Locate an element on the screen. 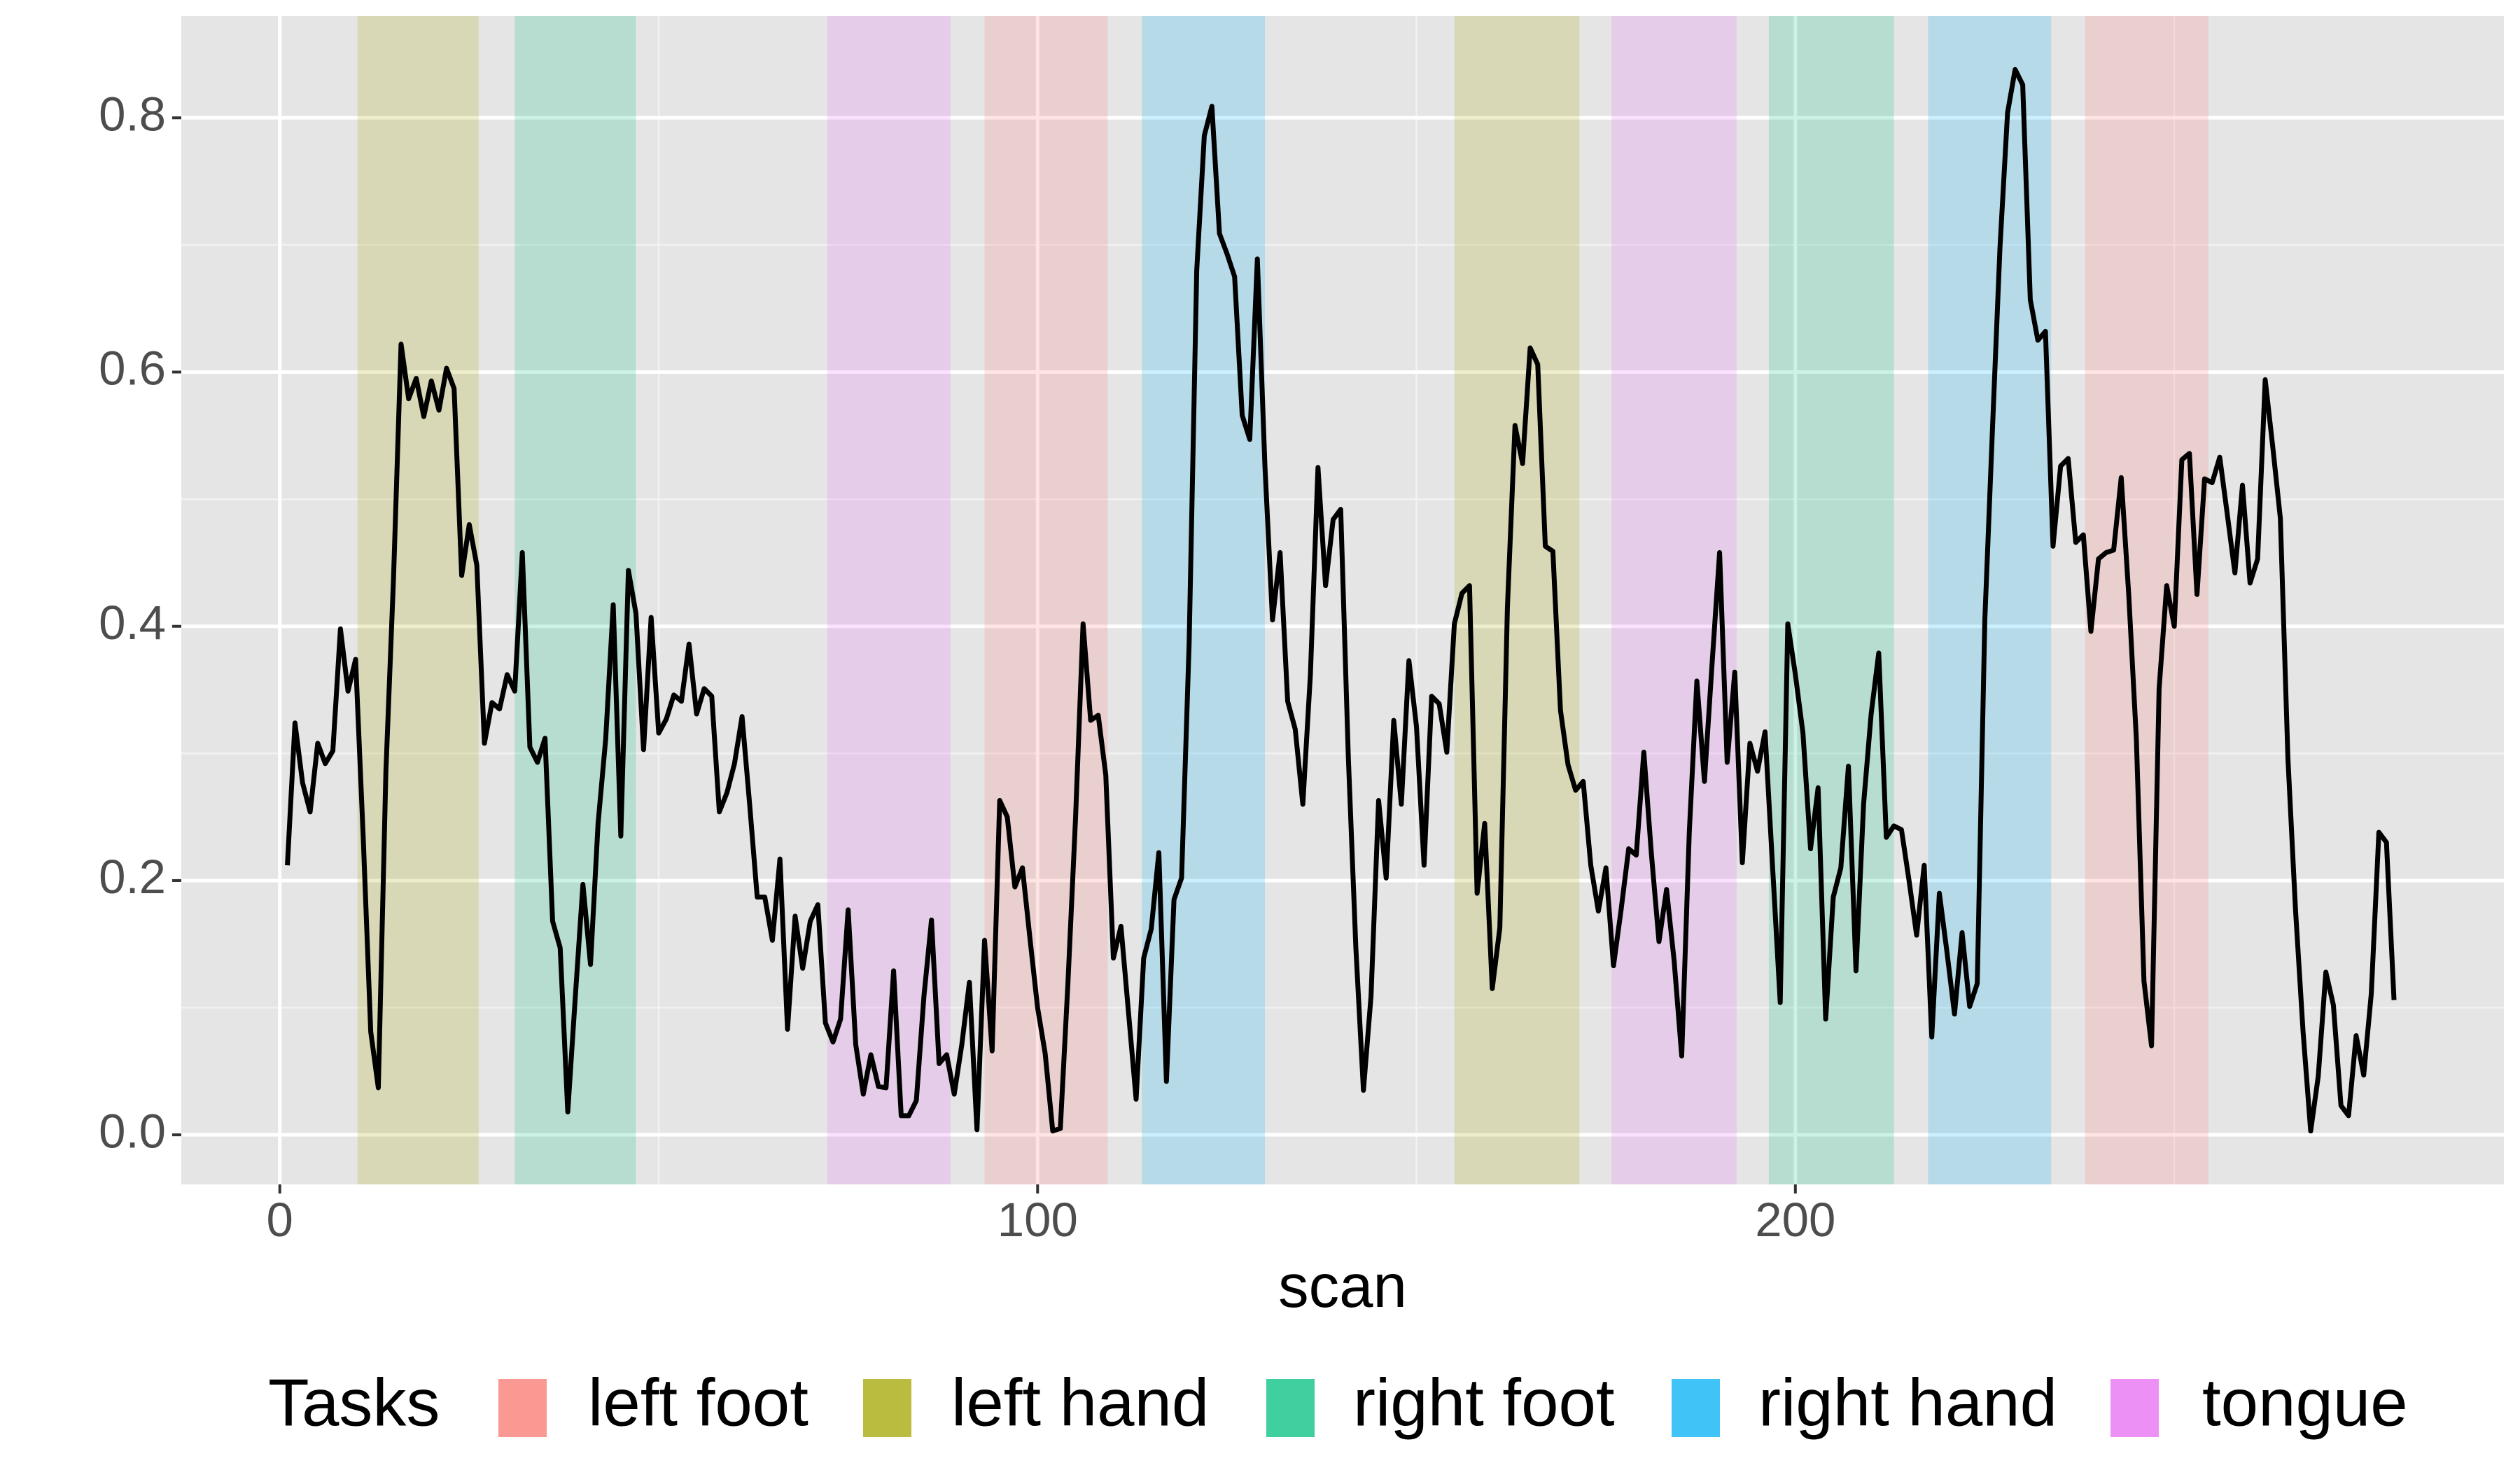 This screenshot has height=1470, width=2520. y-tick-label: 0.8 is located at coordinates (132, 114).